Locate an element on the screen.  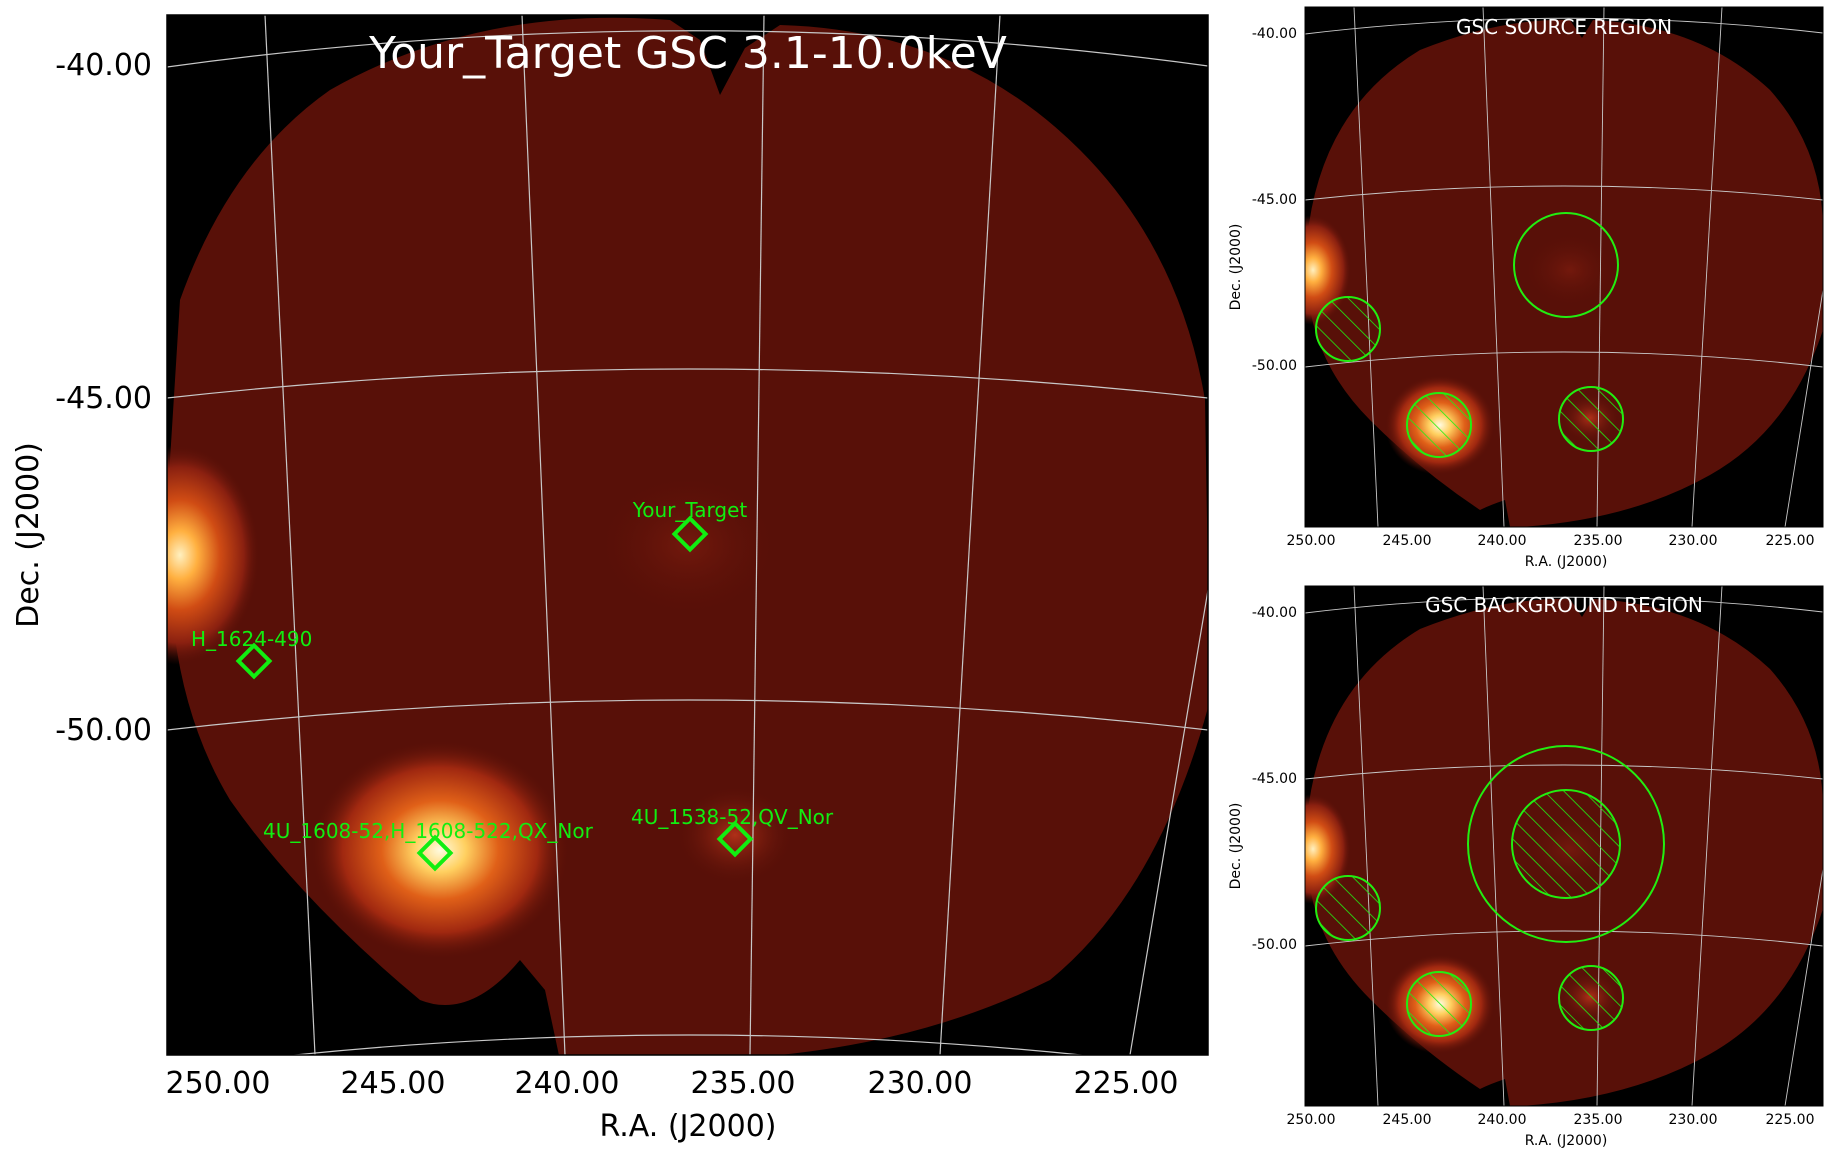
source-x-tick-4: 235.00 is located at coordinates (1598, 541).